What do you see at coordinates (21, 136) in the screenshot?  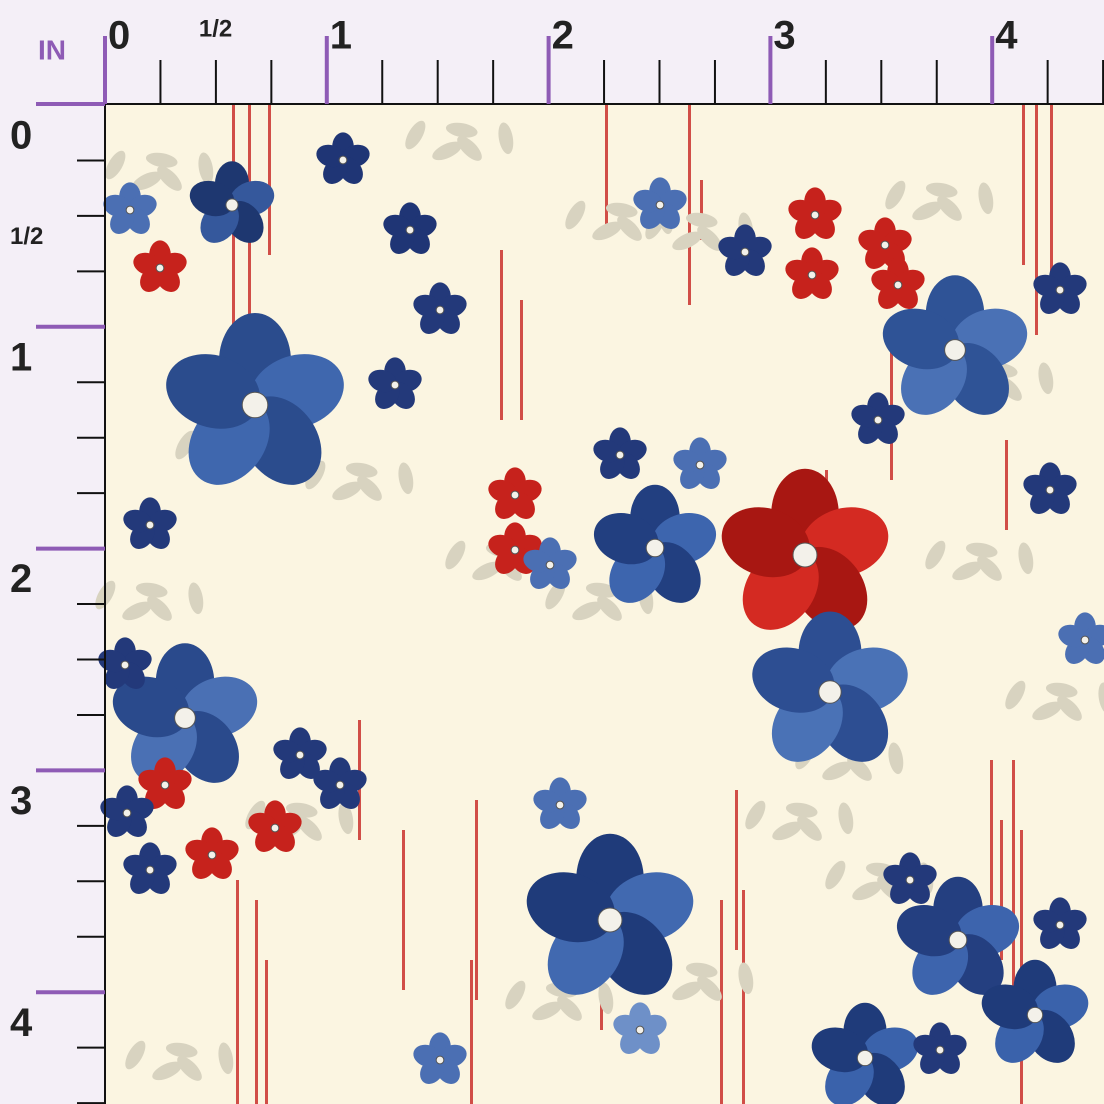 I see `left-label: 0` at bounding box center [21, 136].